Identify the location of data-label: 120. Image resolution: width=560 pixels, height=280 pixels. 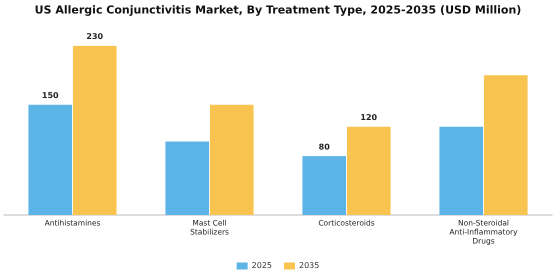
(369, 117).